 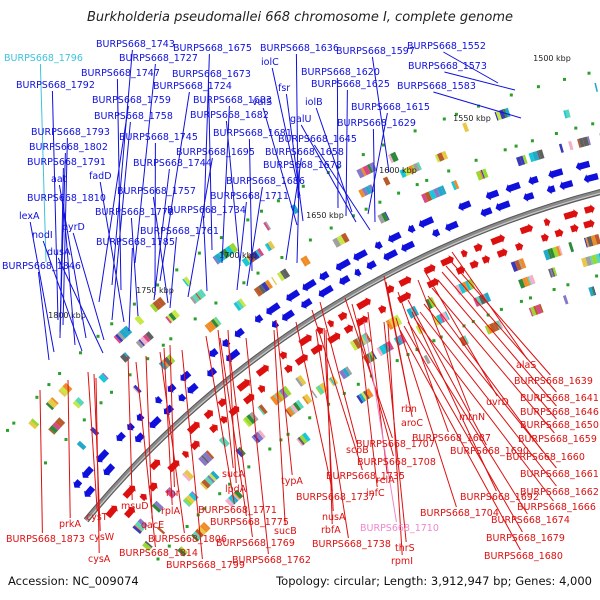 I want to click on gene-label: BURPS668_1683, so click(x=232, y=100).